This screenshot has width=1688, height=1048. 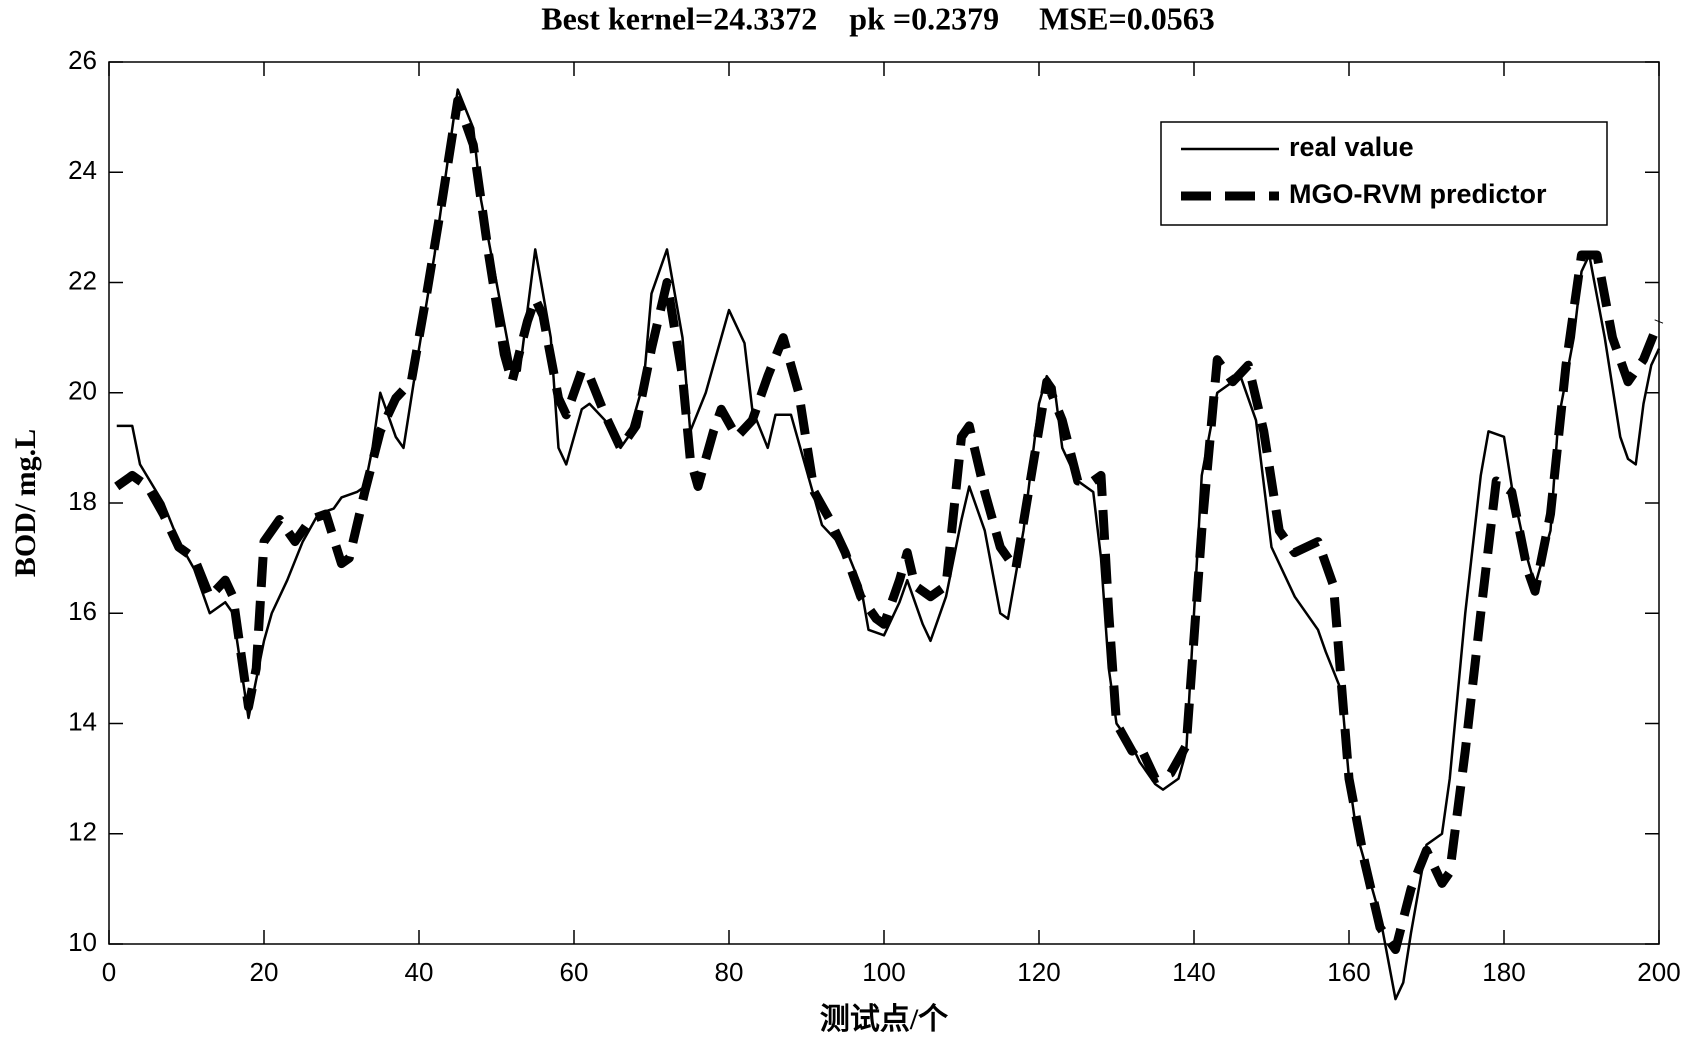 What do you see at coordinates (1348, 972) in the screenshot?
I see `x-tick-label: 160` at bounding box center [1348, 972].